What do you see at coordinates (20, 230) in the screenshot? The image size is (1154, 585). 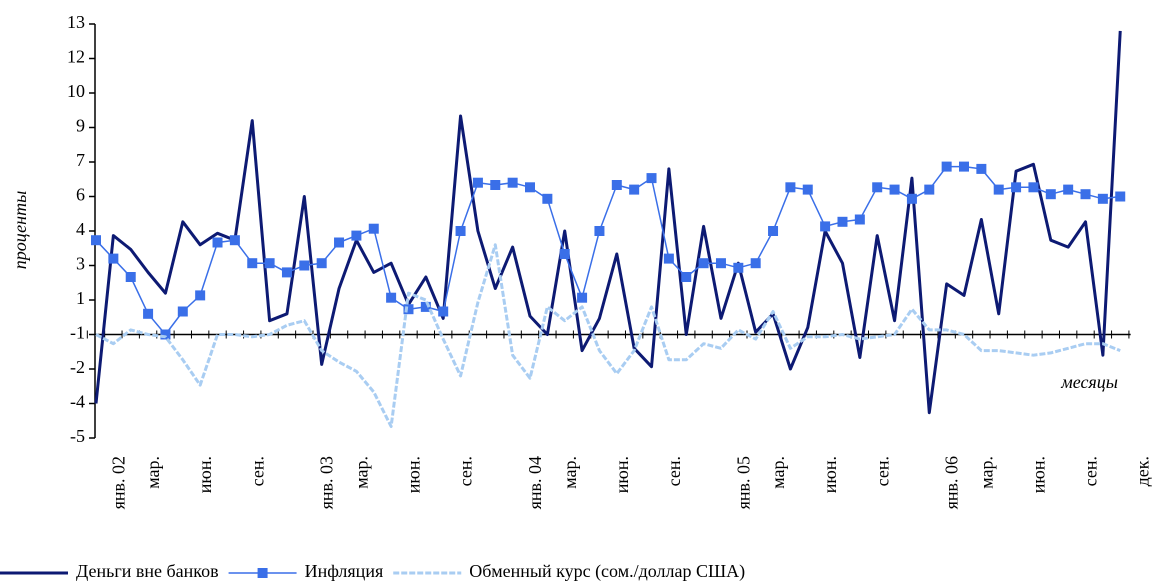 I see `y-axis-label: проценты` at bounding box center [20, 230].